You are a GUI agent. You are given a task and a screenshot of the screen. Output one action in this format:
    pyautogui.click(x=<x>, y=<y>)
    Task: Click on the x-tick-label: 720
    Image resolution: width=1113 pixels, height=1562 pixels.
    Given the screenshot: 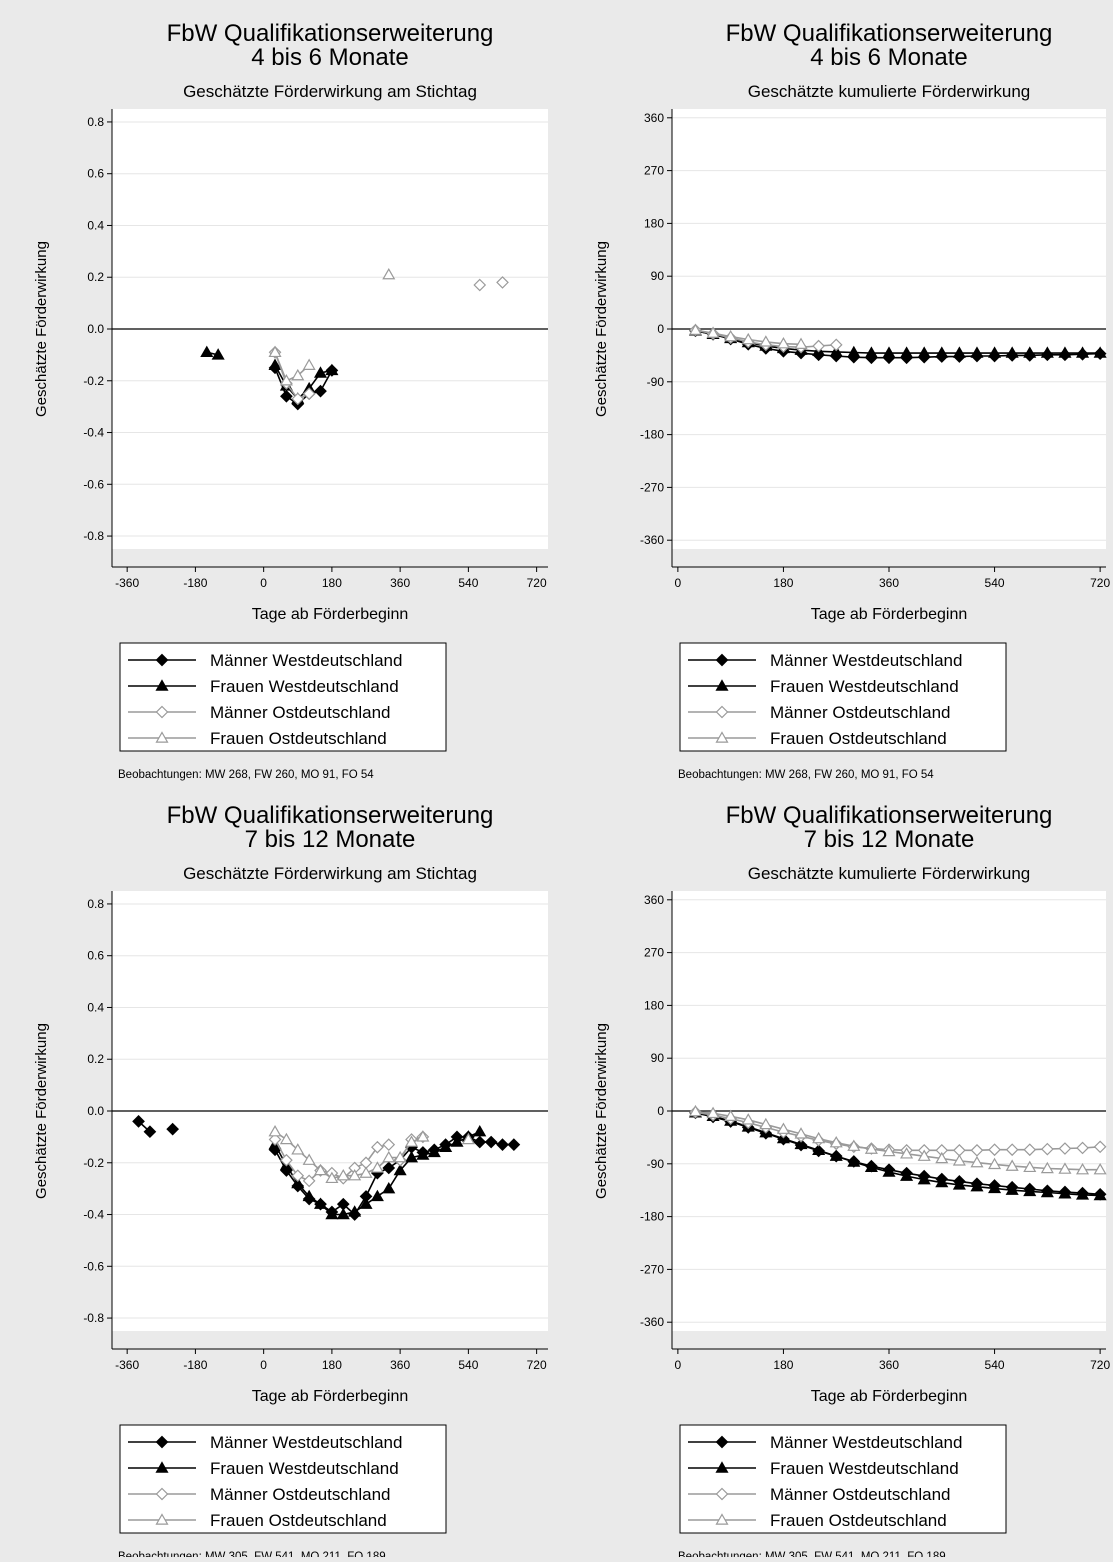 What is the action you would take?
    pyautogui.click(x=537, y=1365)
    